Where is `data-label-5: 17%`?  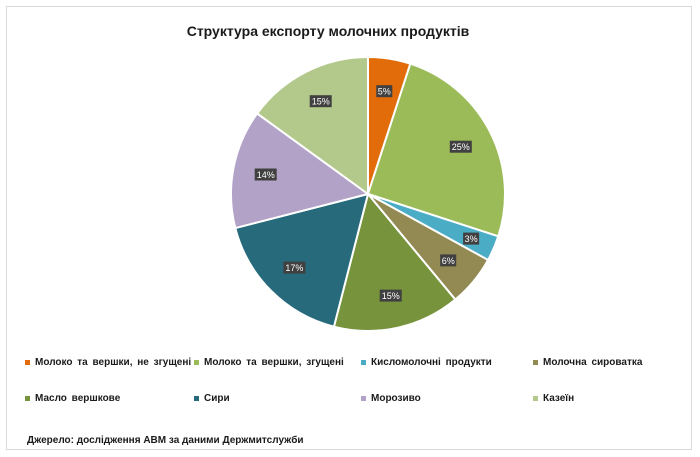
data-label-5: 17% is located at coordinates (294, 267).